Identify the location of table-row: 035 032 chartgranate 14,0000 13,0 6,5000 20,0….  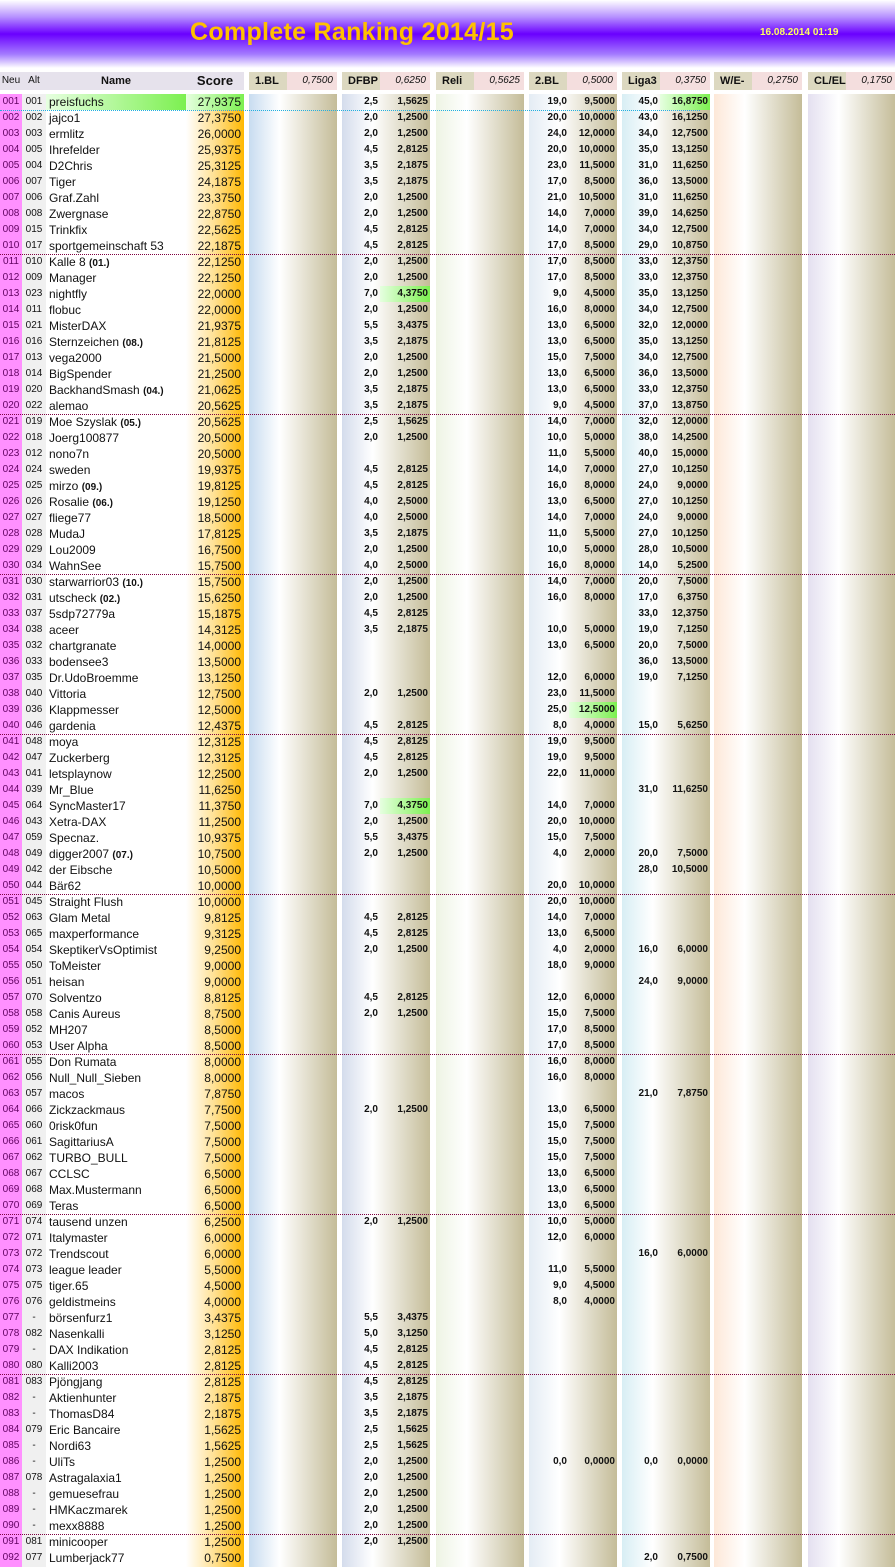
(447, 646).